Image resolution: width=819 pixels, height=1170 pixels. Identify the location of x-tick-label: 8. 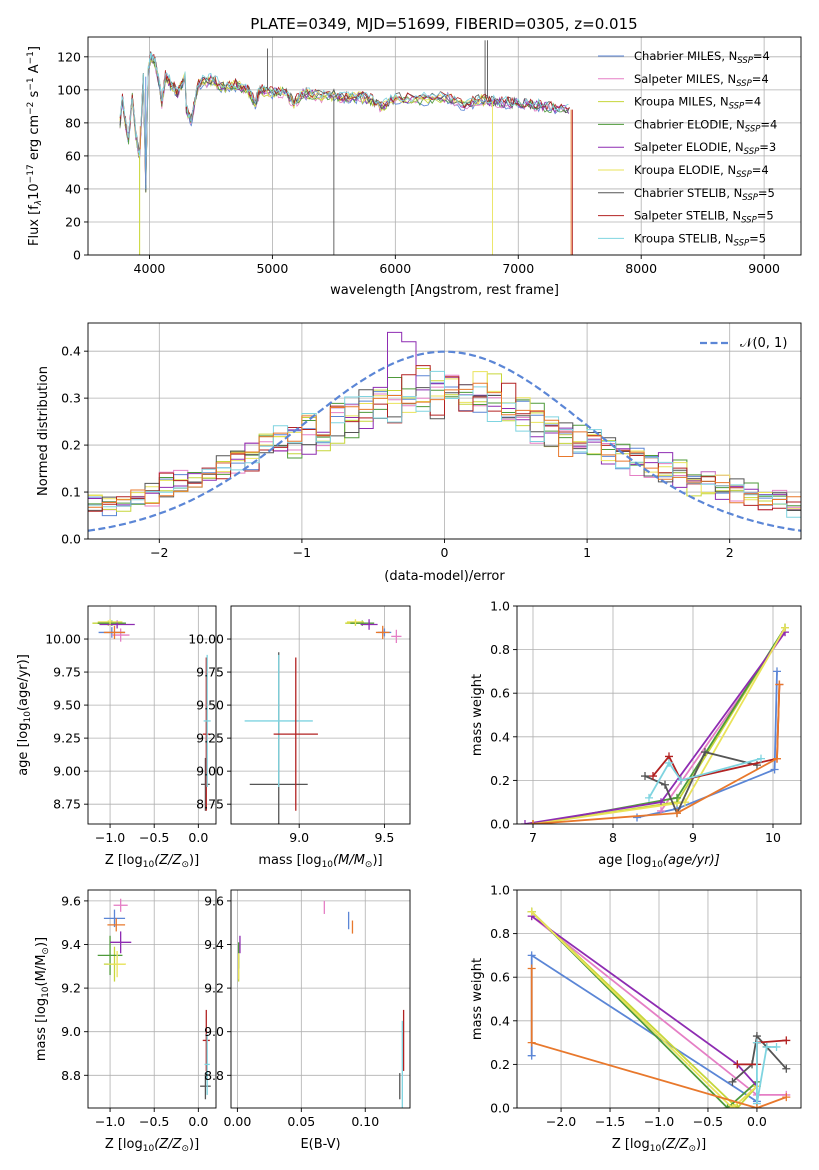
(613, 837).